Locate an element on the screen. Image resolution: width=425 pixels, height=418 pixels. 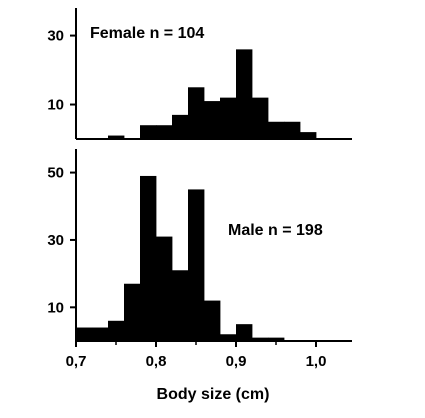
male-y-tick-label: 30 is located at coordinates (55, 240).